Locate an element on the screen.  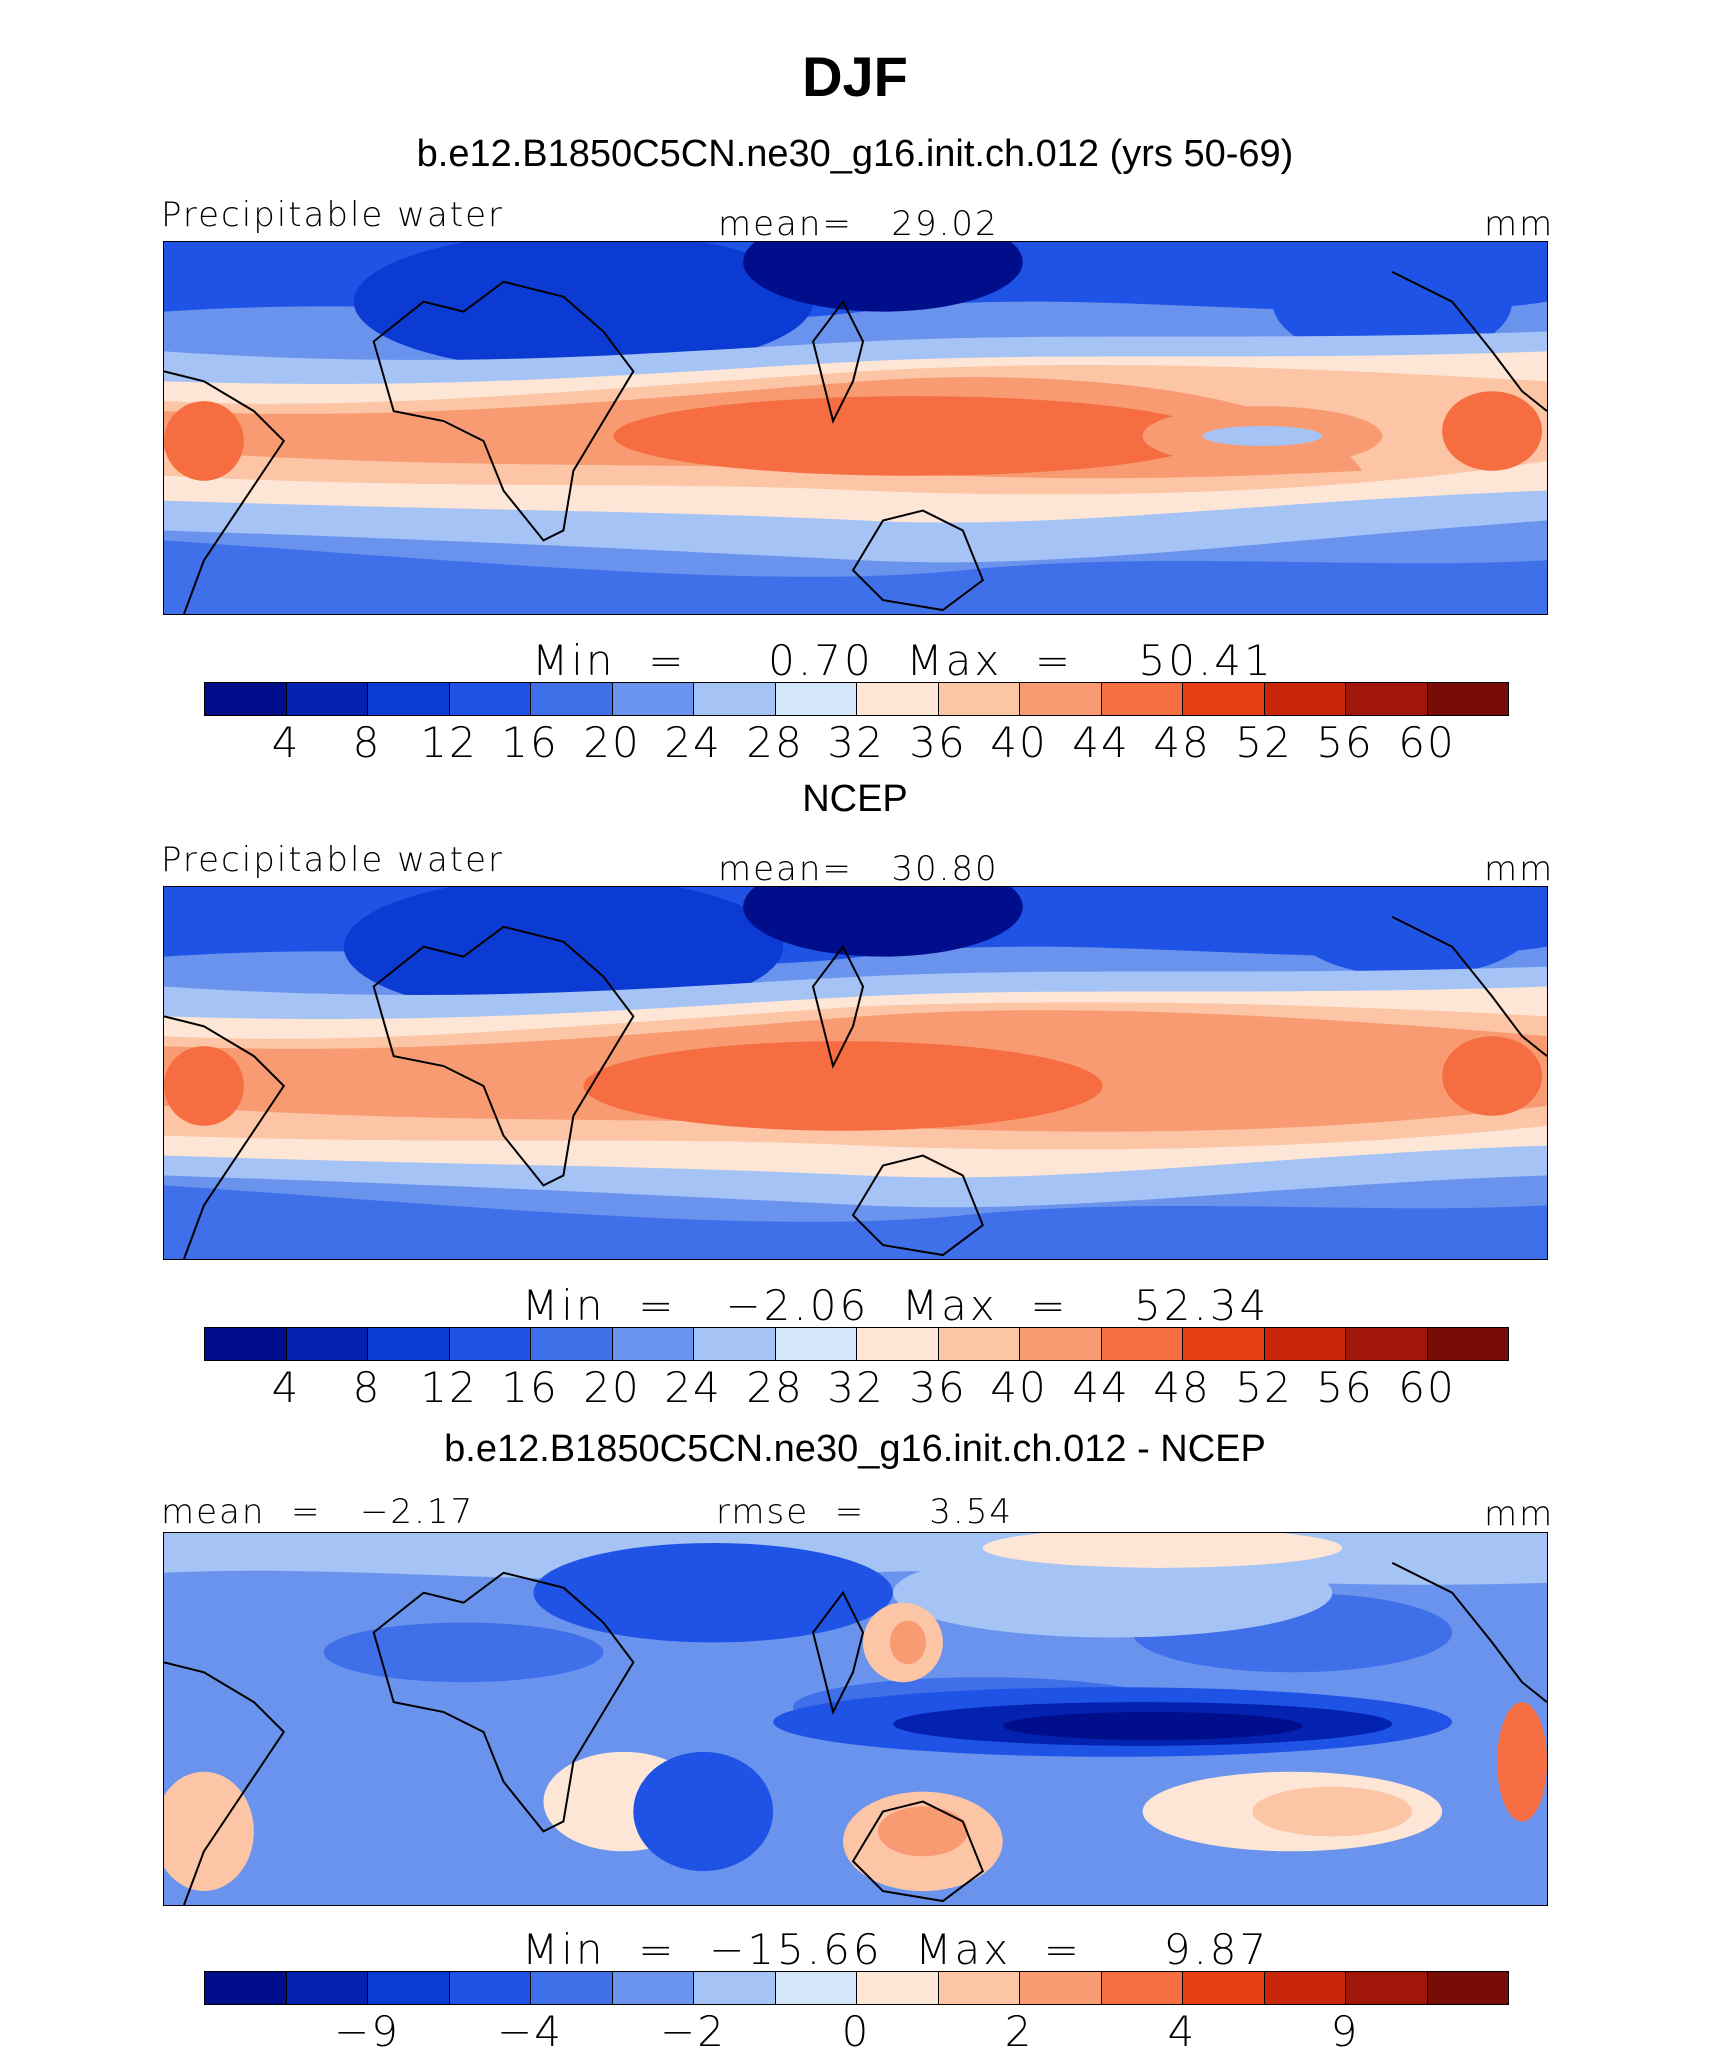
colorbar-tick-label: 2 is located at coordinates (1019, 2031).